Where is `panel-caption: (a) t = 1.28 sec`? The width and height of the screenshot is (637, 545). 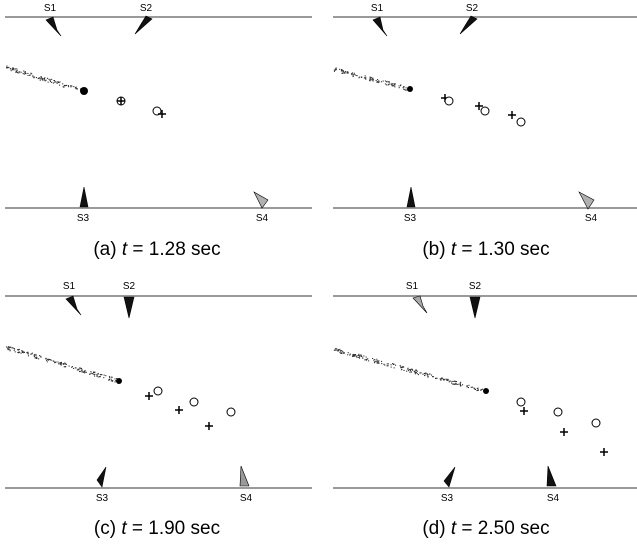
panel-caption: (a) t = 1.28 sec is located at coordinates (156, 249).